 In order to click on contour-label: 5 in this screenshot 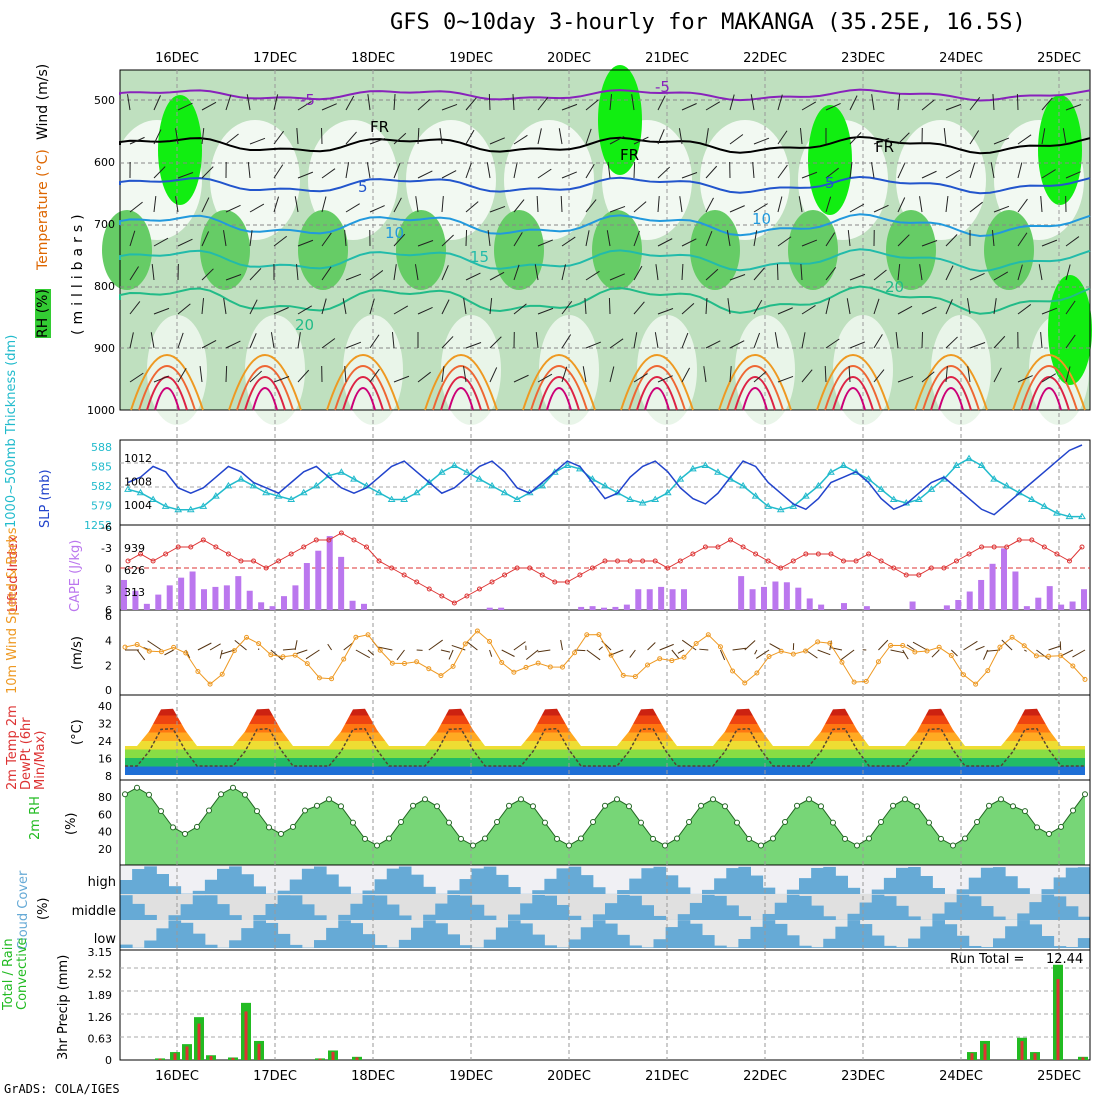, I will do `click(363, 187)`.